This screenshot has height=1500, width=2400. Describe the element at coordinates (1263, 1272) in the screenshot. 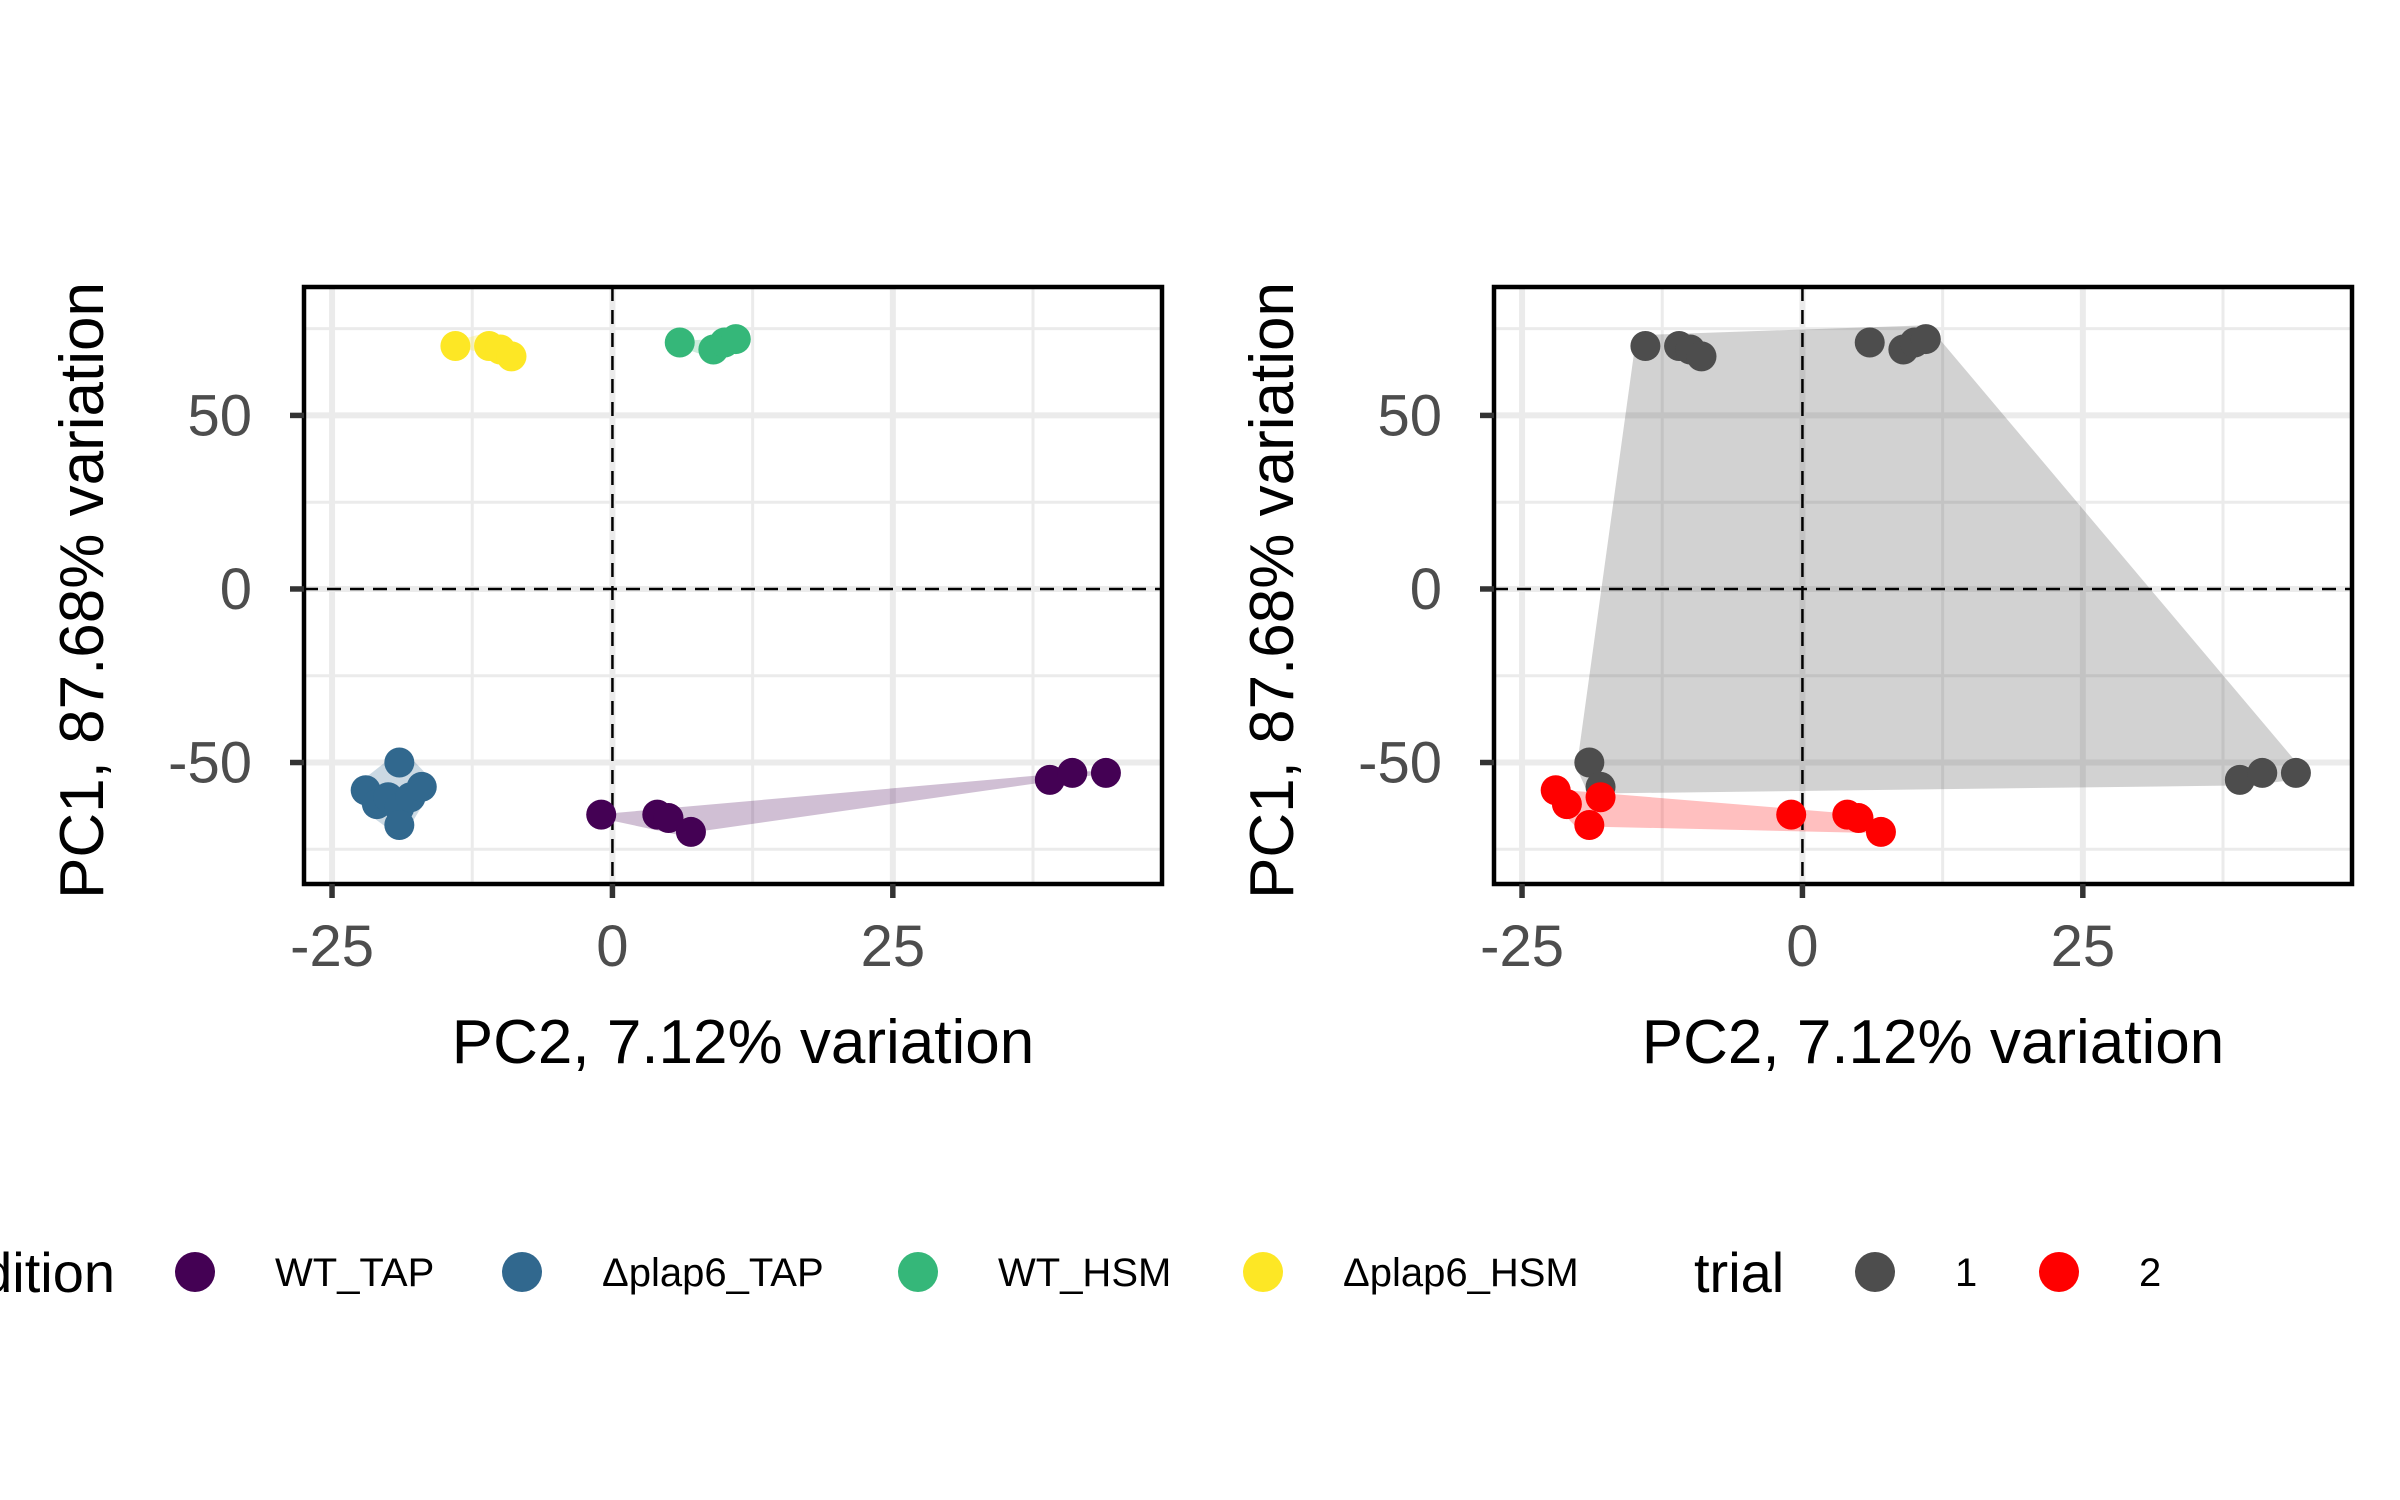

I see `legend-key-Δplap6_HSM` at that location.